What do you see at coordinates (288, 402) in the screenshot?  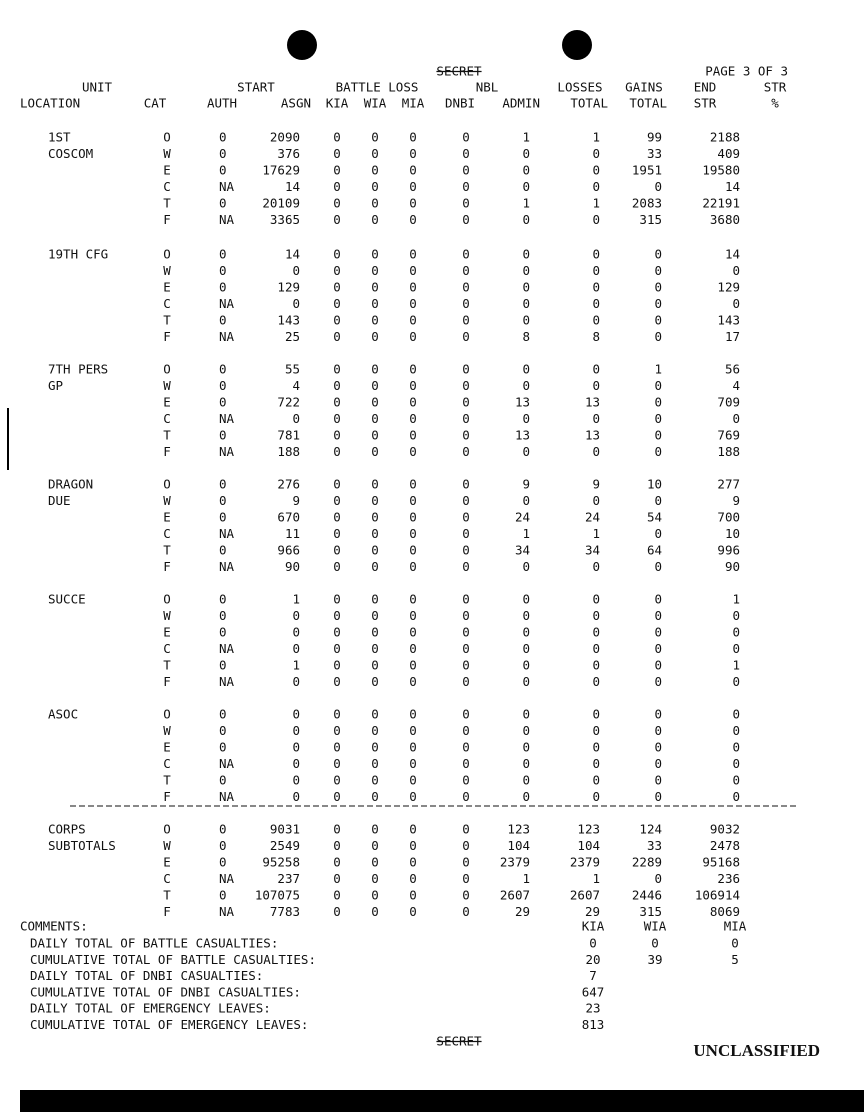 I see `cell: 722` at bounding box center [288, 402].